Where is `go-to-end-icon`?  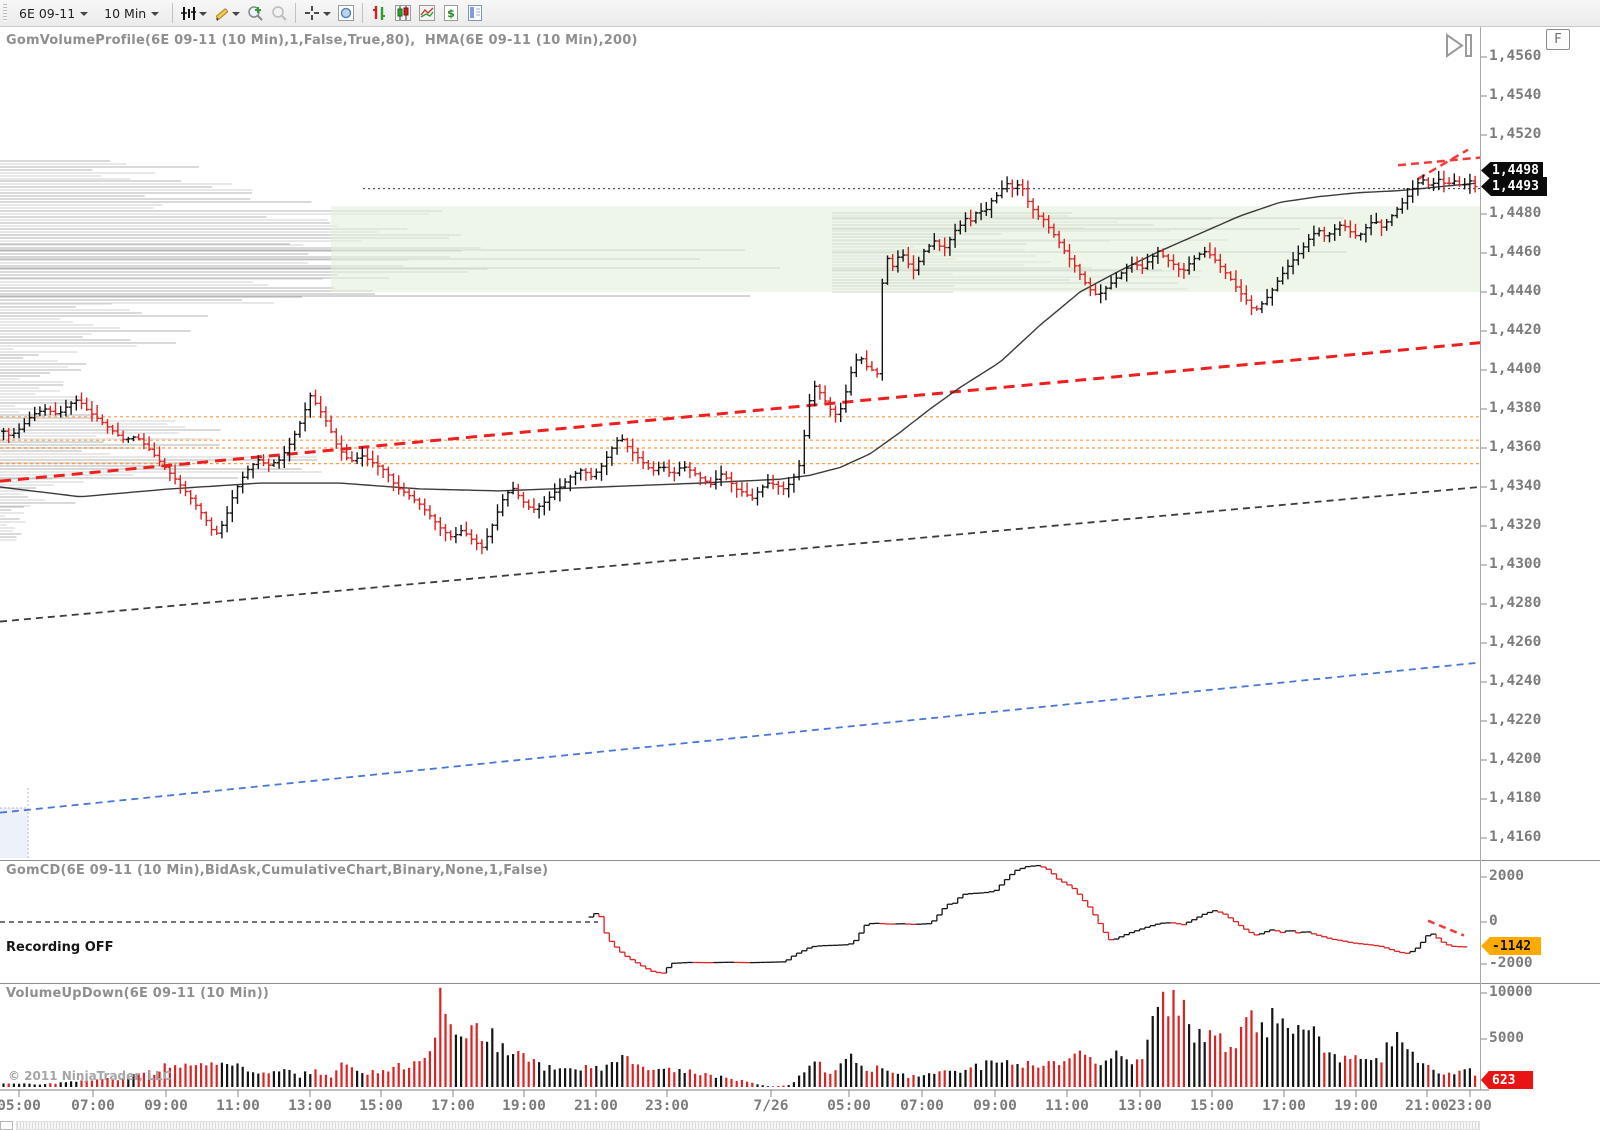
go-to-end-icon is located at coordinates (1460, 46).